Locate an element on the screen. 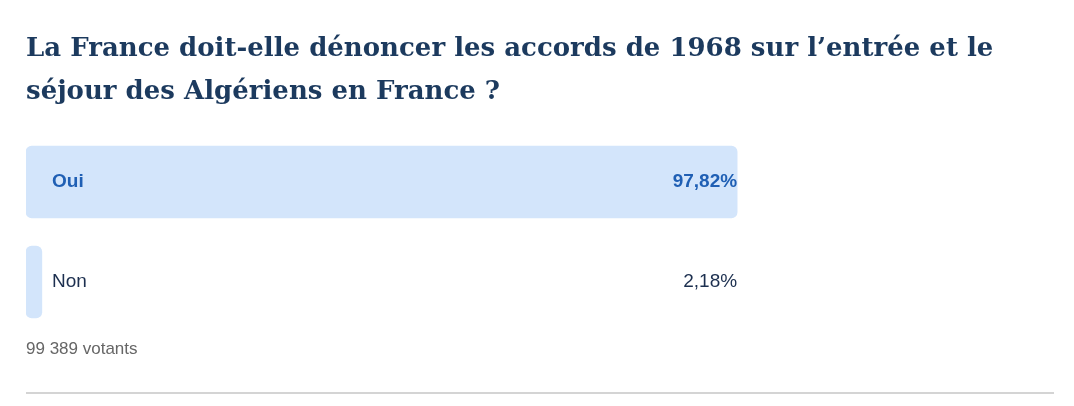 Image resolution: width=1074 pixels, height=406 pixels. data-label: 97,82% is located at coordinates (705, 181).